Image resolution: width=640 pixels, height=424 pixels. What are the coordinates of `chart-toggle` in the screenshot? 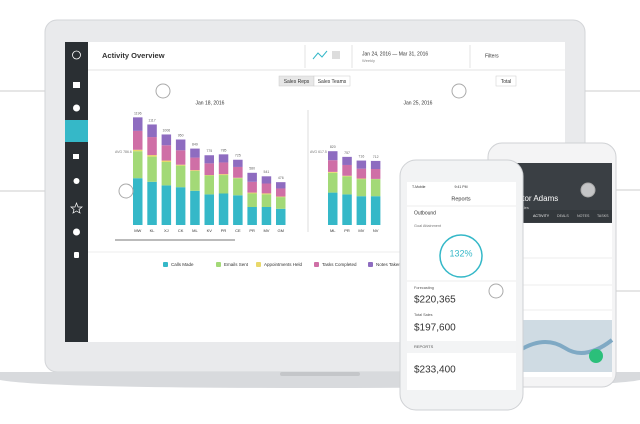 It's located at (320, 55).